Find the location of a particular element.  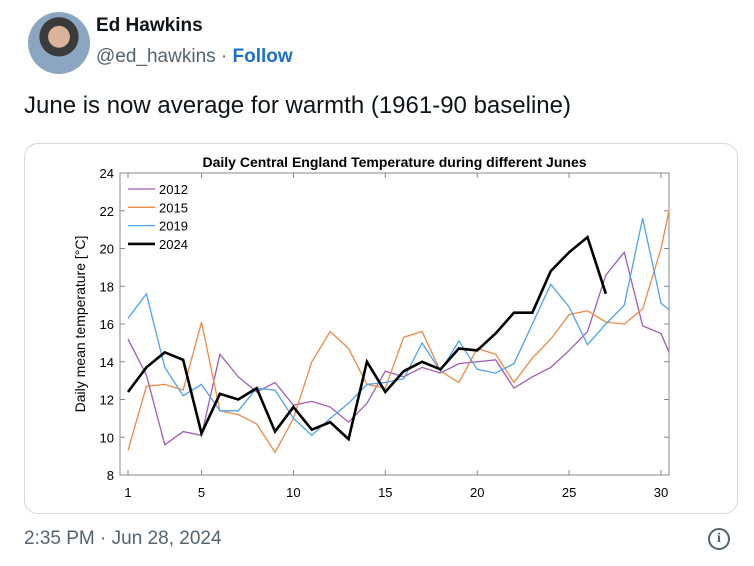

y-tick-label: 24 is located at coordinates (107, 173).